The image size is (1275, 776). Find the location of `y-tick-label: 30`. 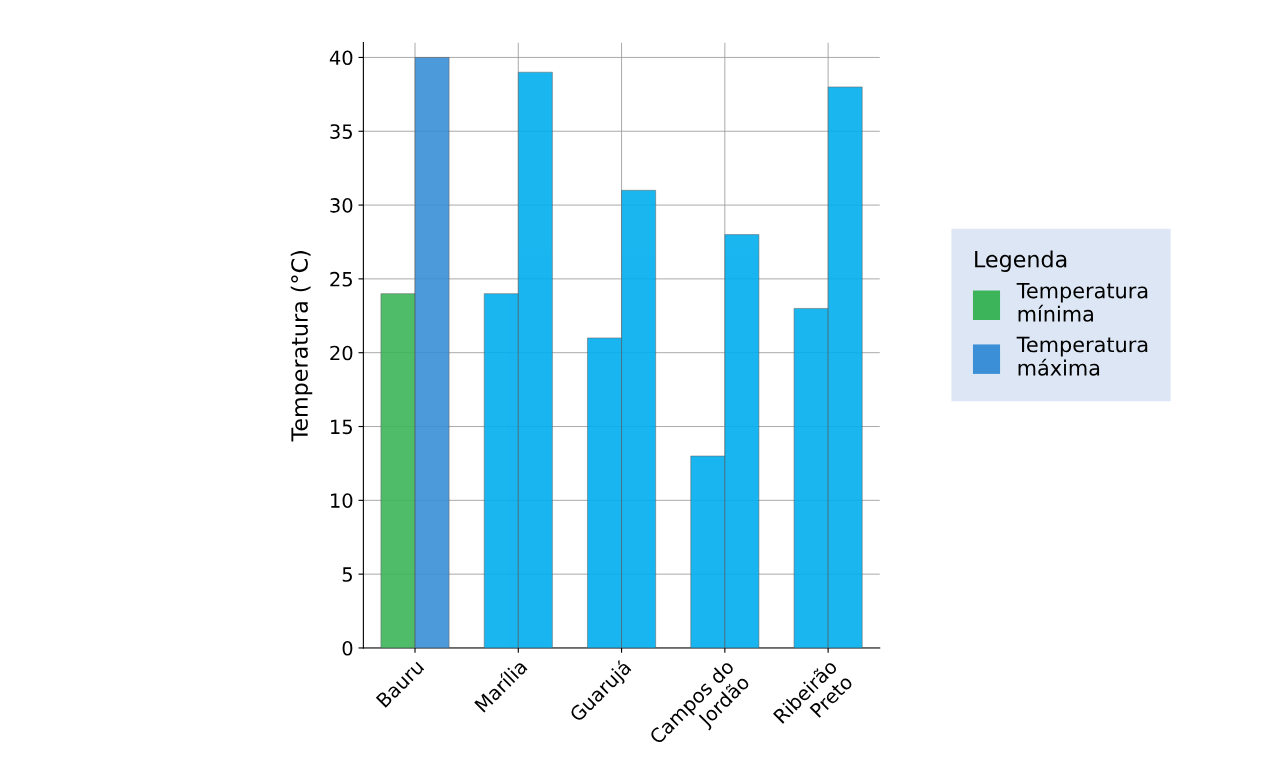

y-tick-label: 30 is located at coordinates (341, 205).